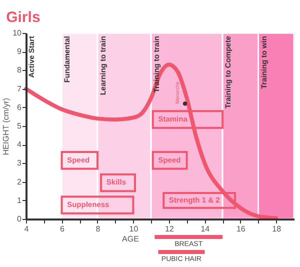  I want to click on x-tick-label: 12, so click(169, 229).